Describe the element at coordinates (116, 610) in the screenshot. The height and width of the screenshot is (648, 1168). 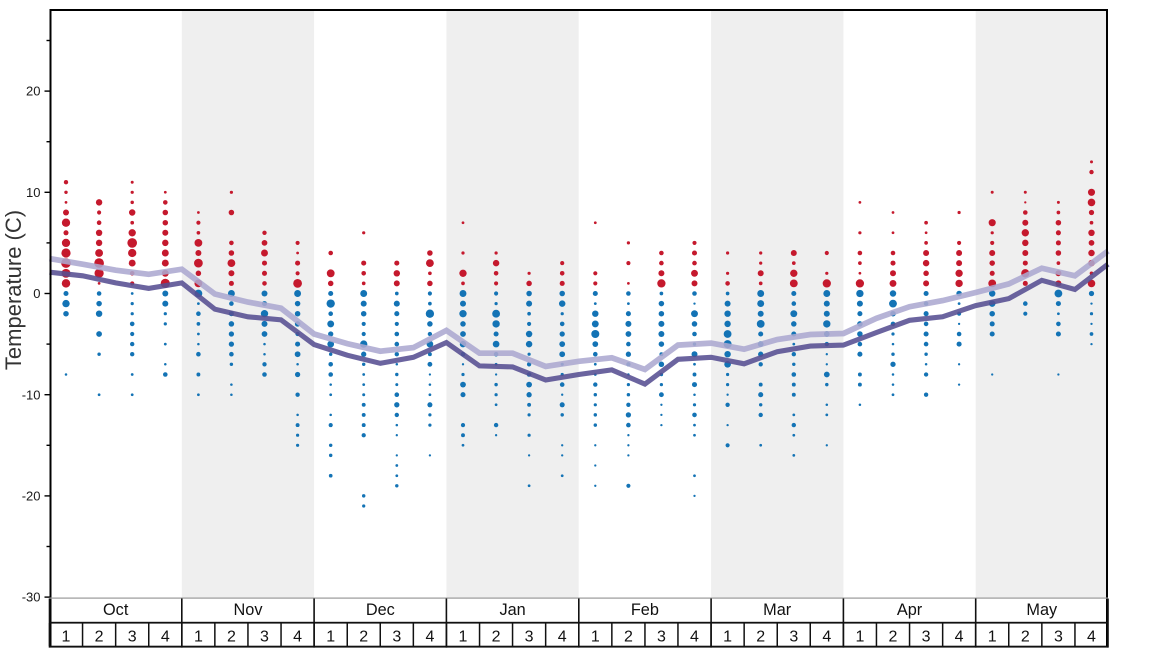
I see `svg-text: Oct` at that location.